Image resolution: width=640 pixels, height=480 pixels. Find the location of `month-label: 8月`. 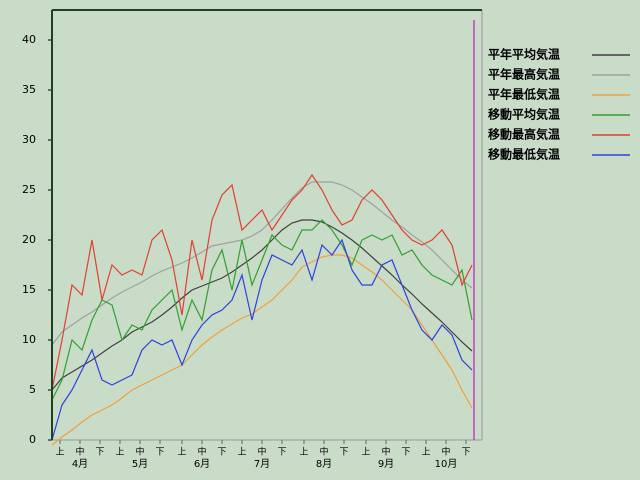

month-label: 8月 is located at coordinates (324, 464).